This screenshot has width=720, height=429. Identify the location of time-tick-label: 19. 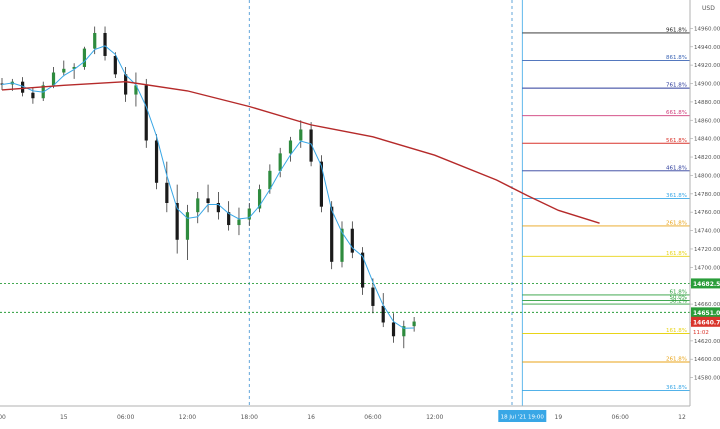
(559, 417).